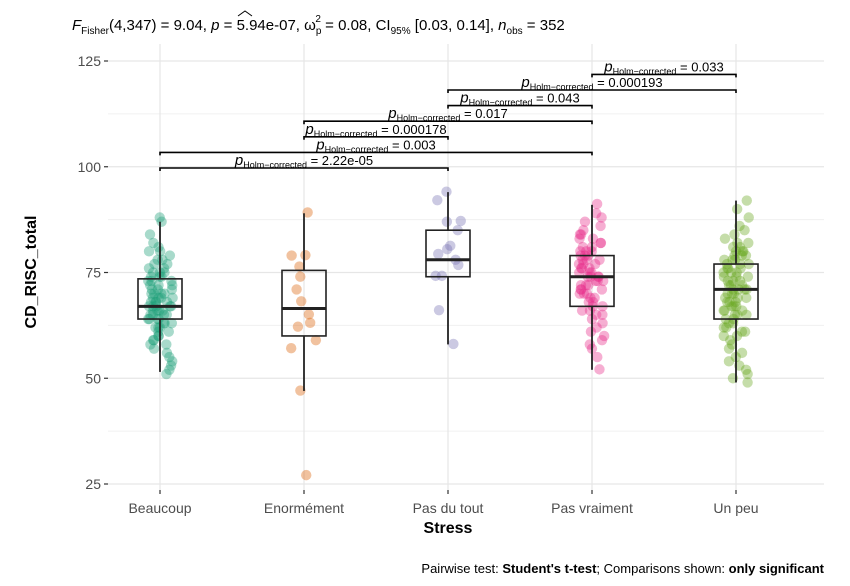 This screenshot has width=850, height=586. Describe the element at coordinates (411, 144) in the screenshot. I see `p-value: = 0.003` at that location.